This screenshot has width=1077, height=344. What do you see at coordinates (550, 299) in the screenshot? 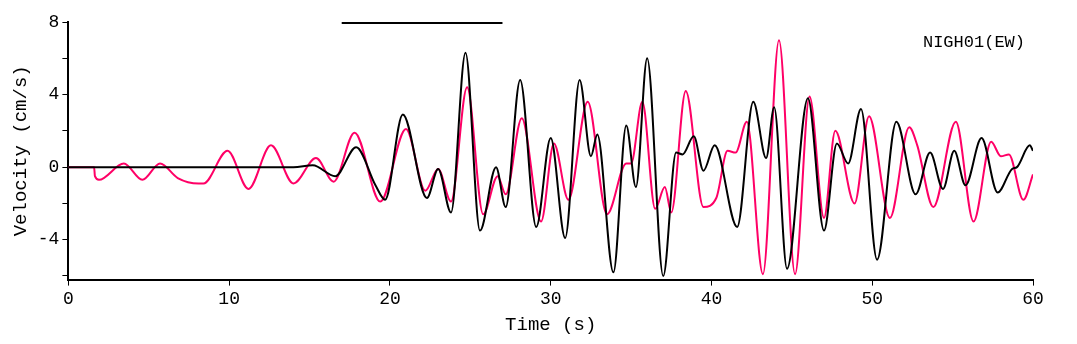
I see `x-tick-label: 30` at bounding box center [550, 299].